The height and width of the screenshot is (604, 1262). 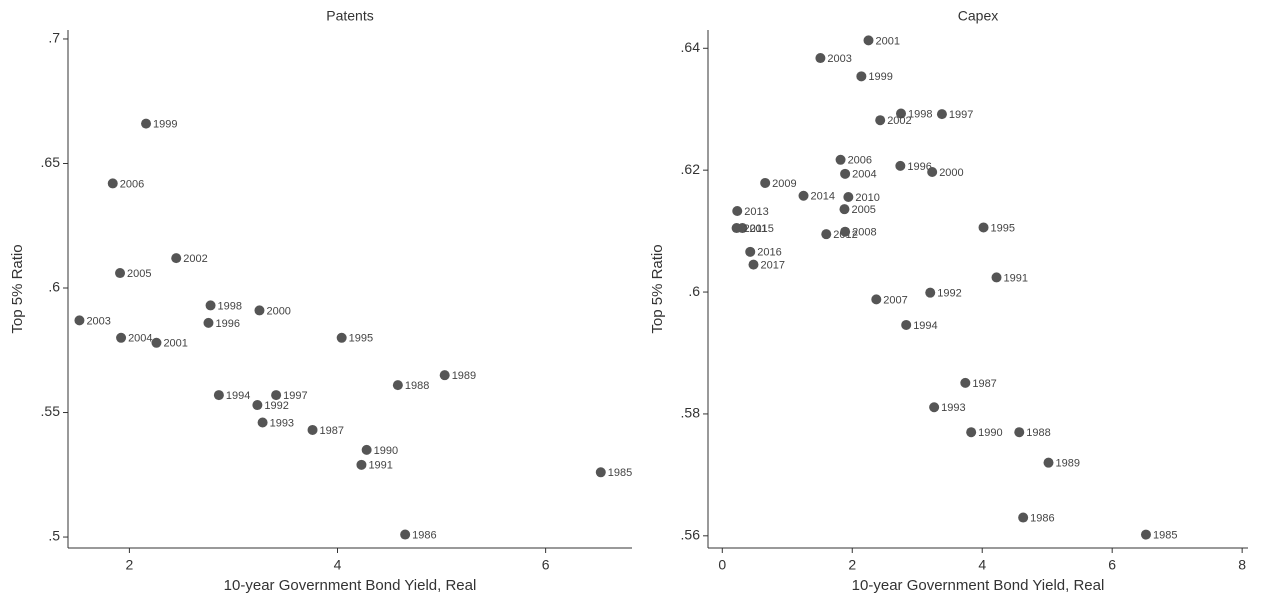 I want to click on y-tick-label: .65, so click(x=51, y=162).